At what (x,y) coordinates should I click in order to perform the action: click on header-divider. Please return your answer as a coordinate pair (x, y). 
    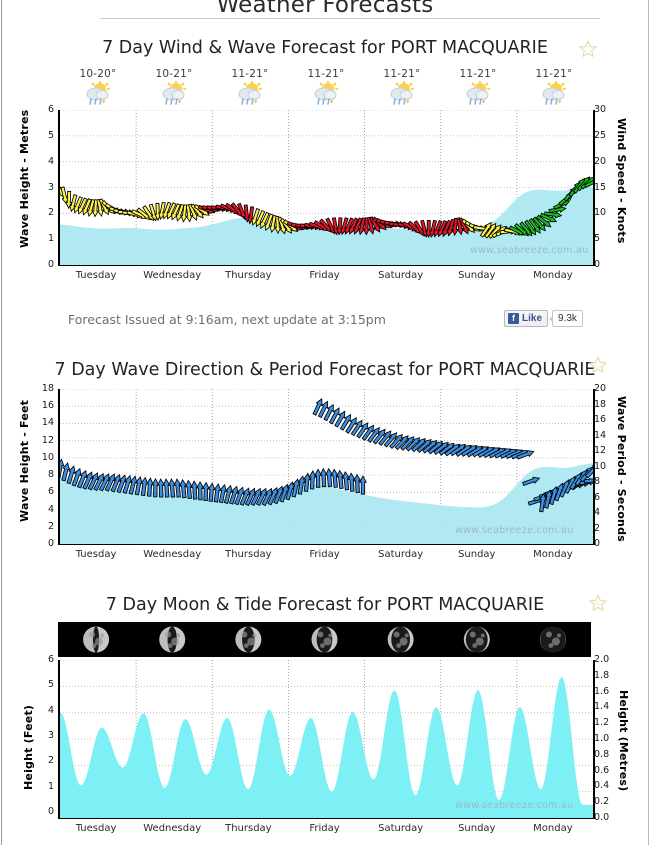
    Looking at the image, I should click on (350, 18).